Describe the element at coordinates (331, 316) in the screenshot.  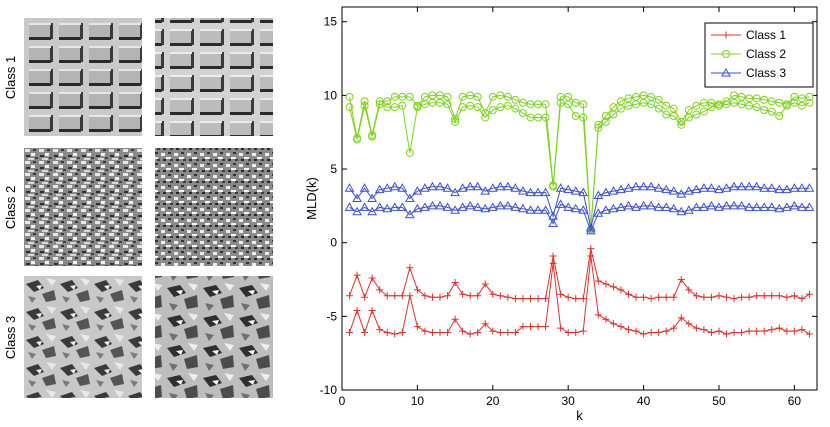
I see `y-tick-label: -5` at that location.